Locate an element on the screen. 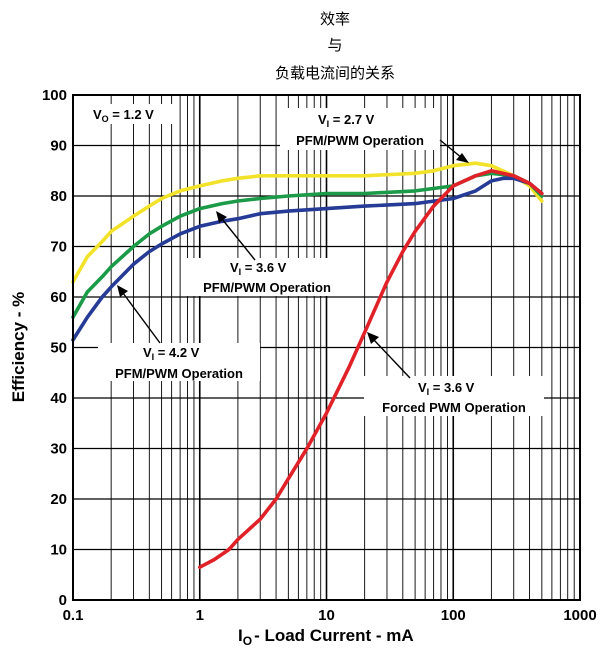 This screenshot has height=654, width=613. annotation-42-value: = 4.2 V is located at coordinates (176, 352).